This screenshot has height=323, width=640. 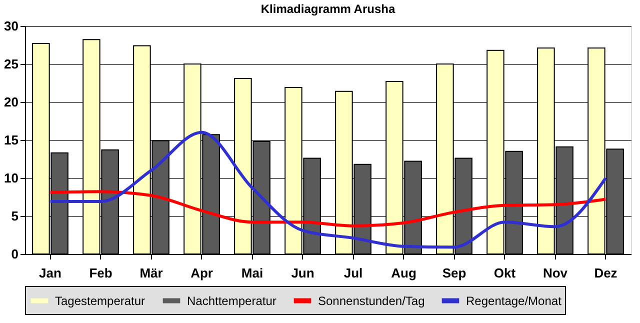 I want to click on y-tick-label: 5, so click(x=14, y=216).